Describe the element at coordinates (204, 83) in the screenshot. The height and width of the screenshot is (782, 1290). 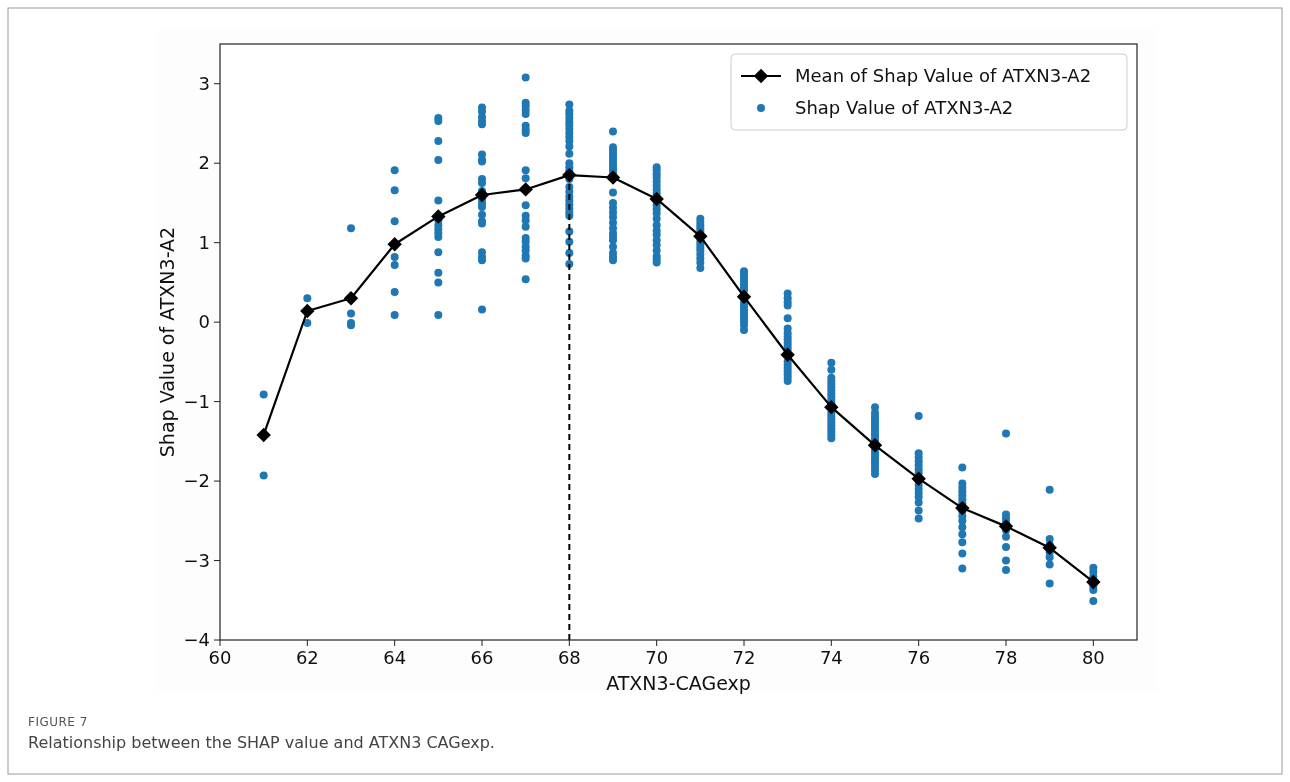
I see `y-tick-label: 3` at that location.